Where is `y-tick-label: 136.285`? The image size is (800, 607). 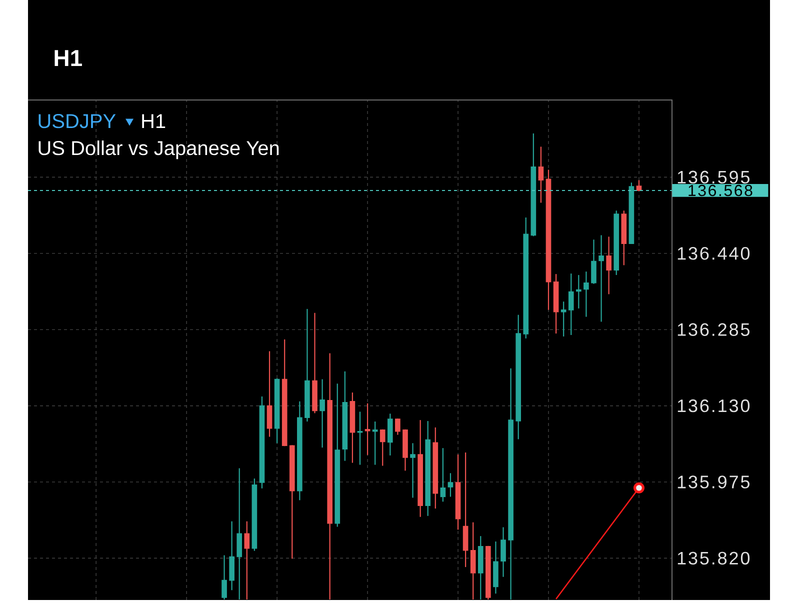 y-tick-label: 136.285 is located at coordinates (714, 329).